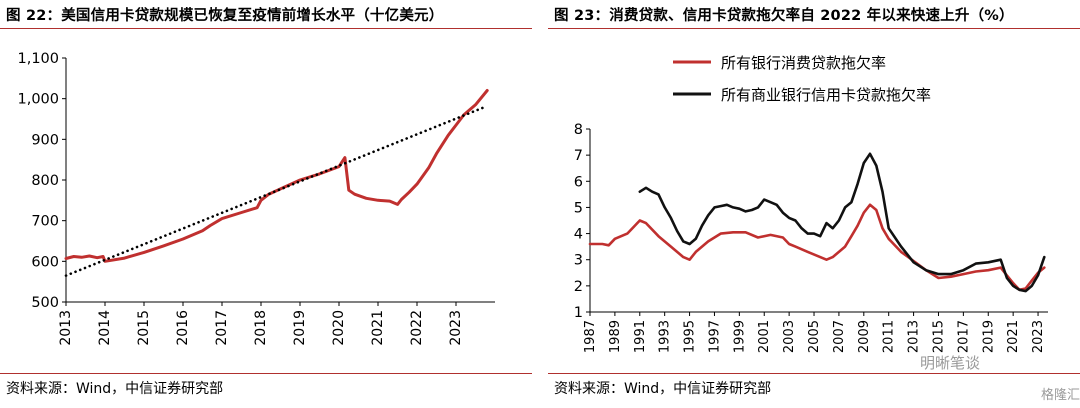 The height and width of the screenshot is (408, 1080). Describe the element at coordinates (578, 287) in the screenshot. I see `y-tick-label: 2` at that location.